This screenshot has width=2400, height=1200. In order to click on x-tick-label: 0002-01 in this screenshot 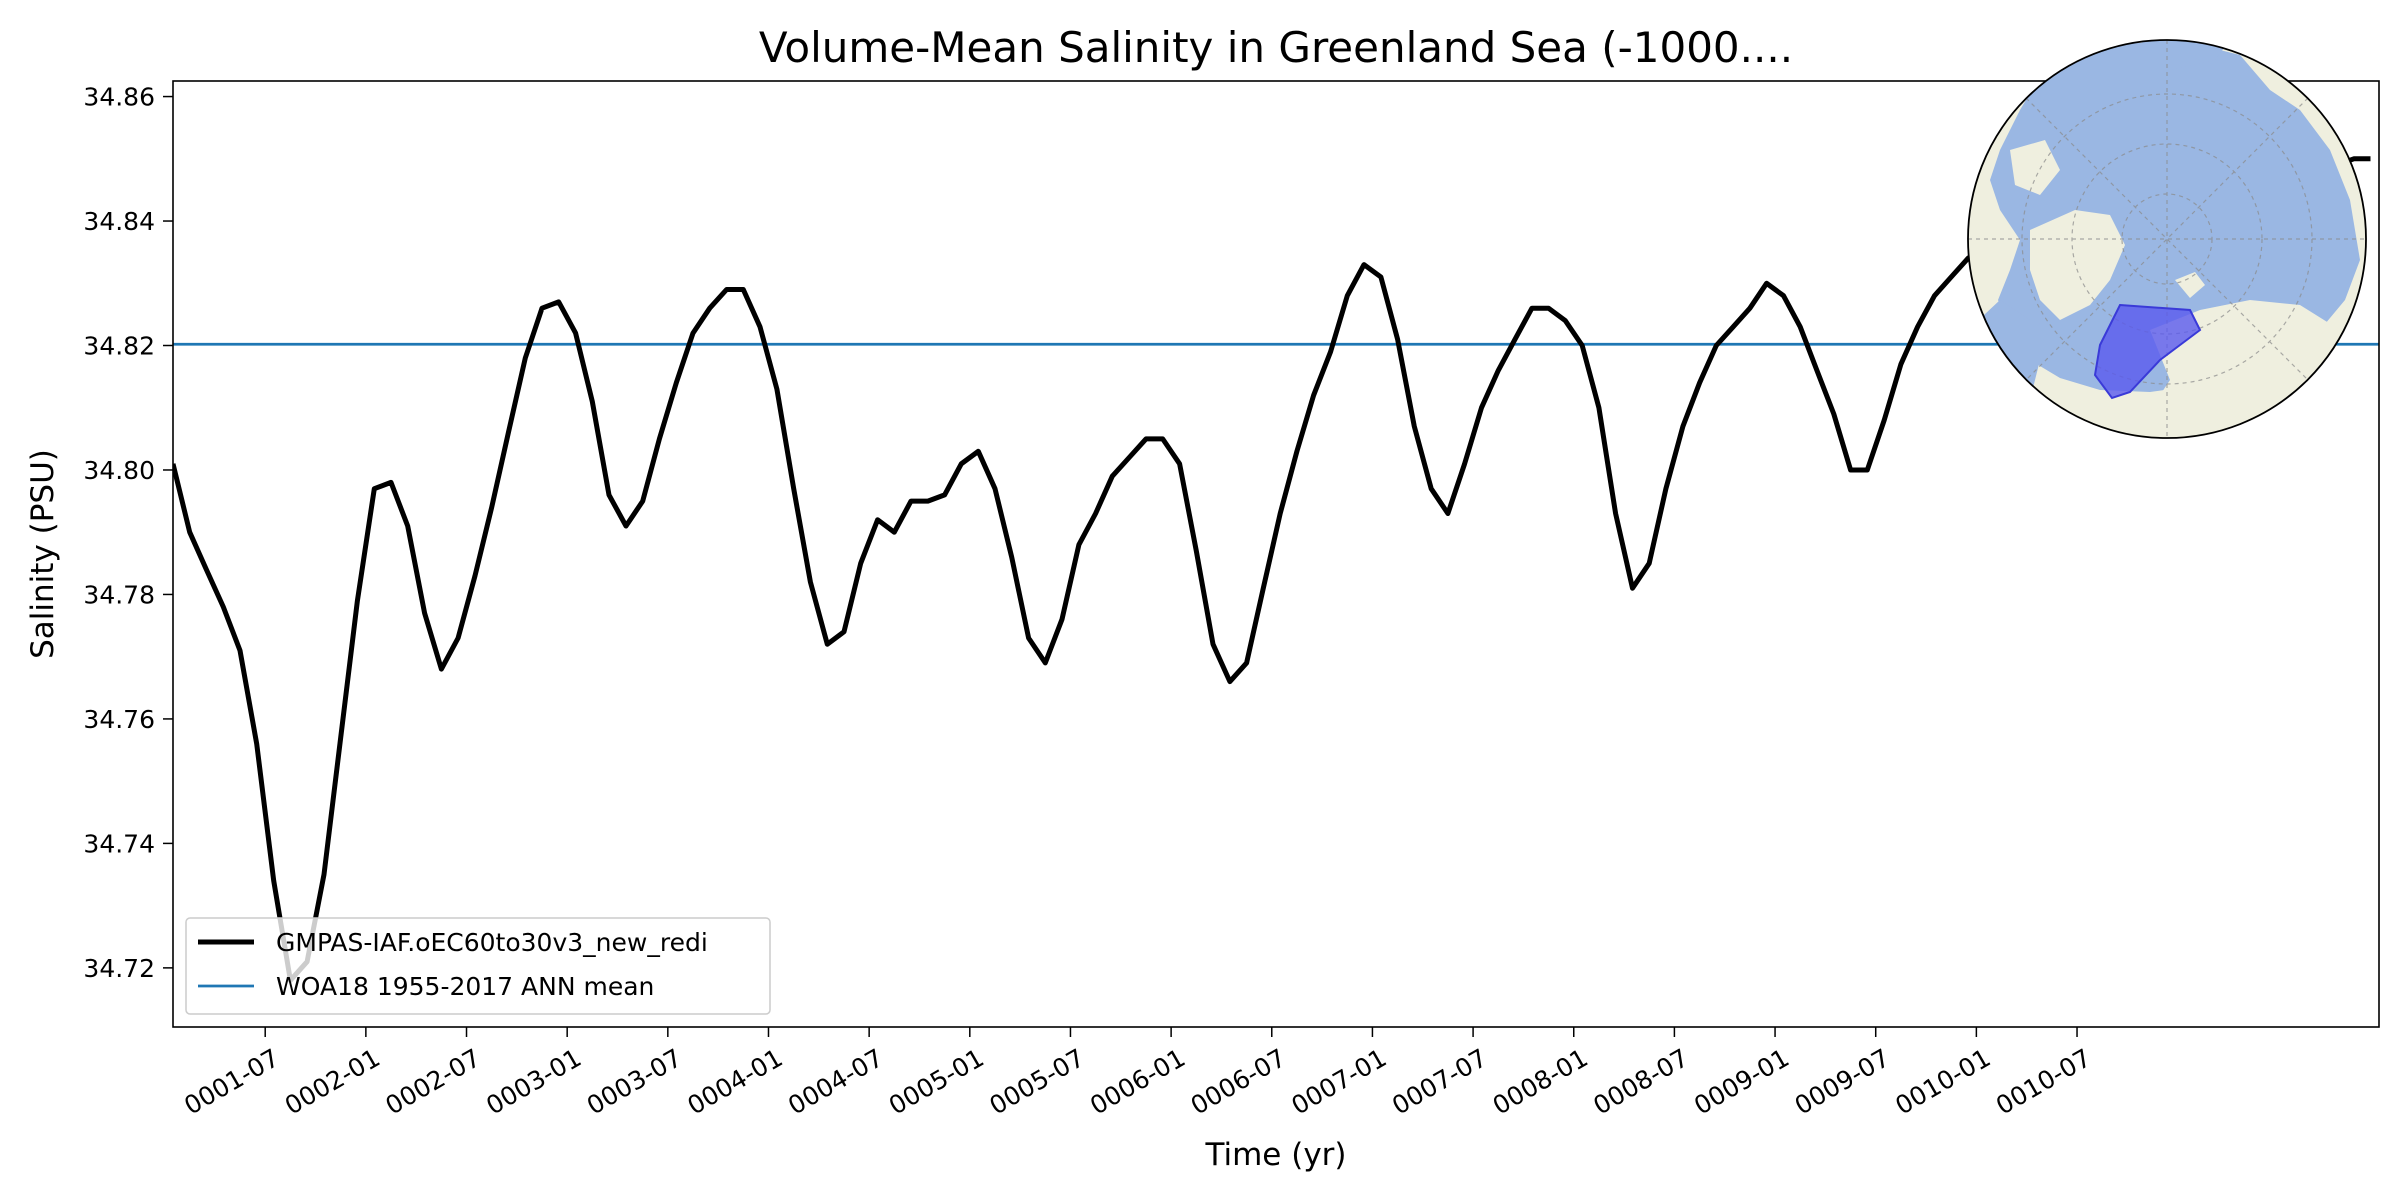, I will do `click(332, 1081)`.